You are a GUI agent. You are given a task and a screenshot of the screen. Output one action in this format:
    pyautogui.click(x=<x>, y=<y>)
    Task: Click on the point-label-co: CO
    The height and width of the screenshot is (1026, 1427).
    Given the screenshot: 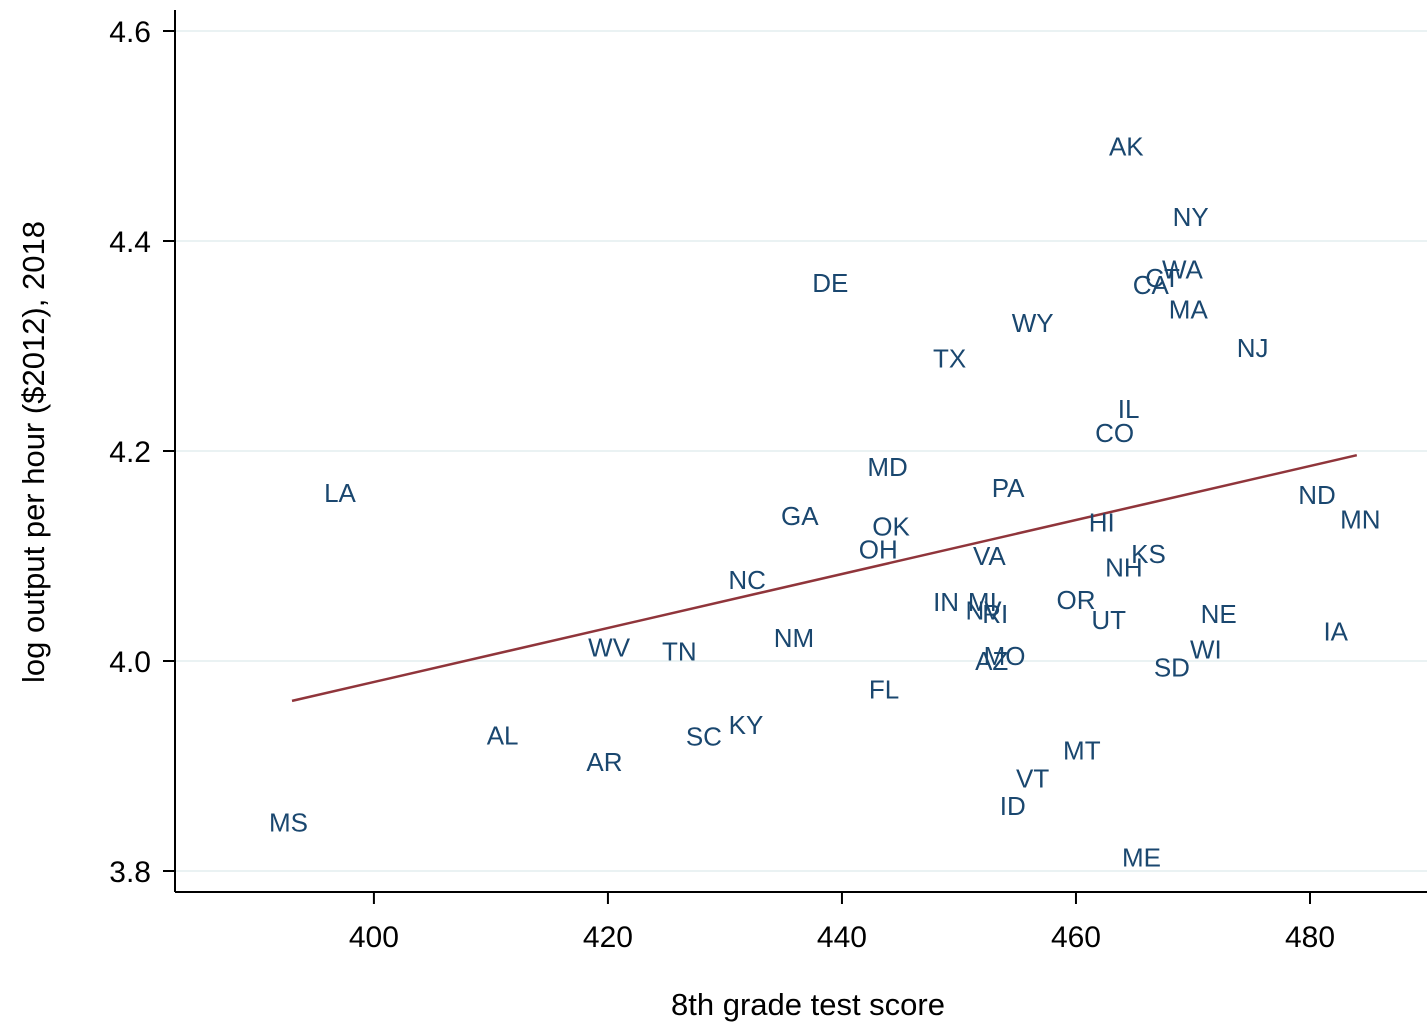 What is the action you would take?
    pyautogui.click(x=1114, y=433)
    